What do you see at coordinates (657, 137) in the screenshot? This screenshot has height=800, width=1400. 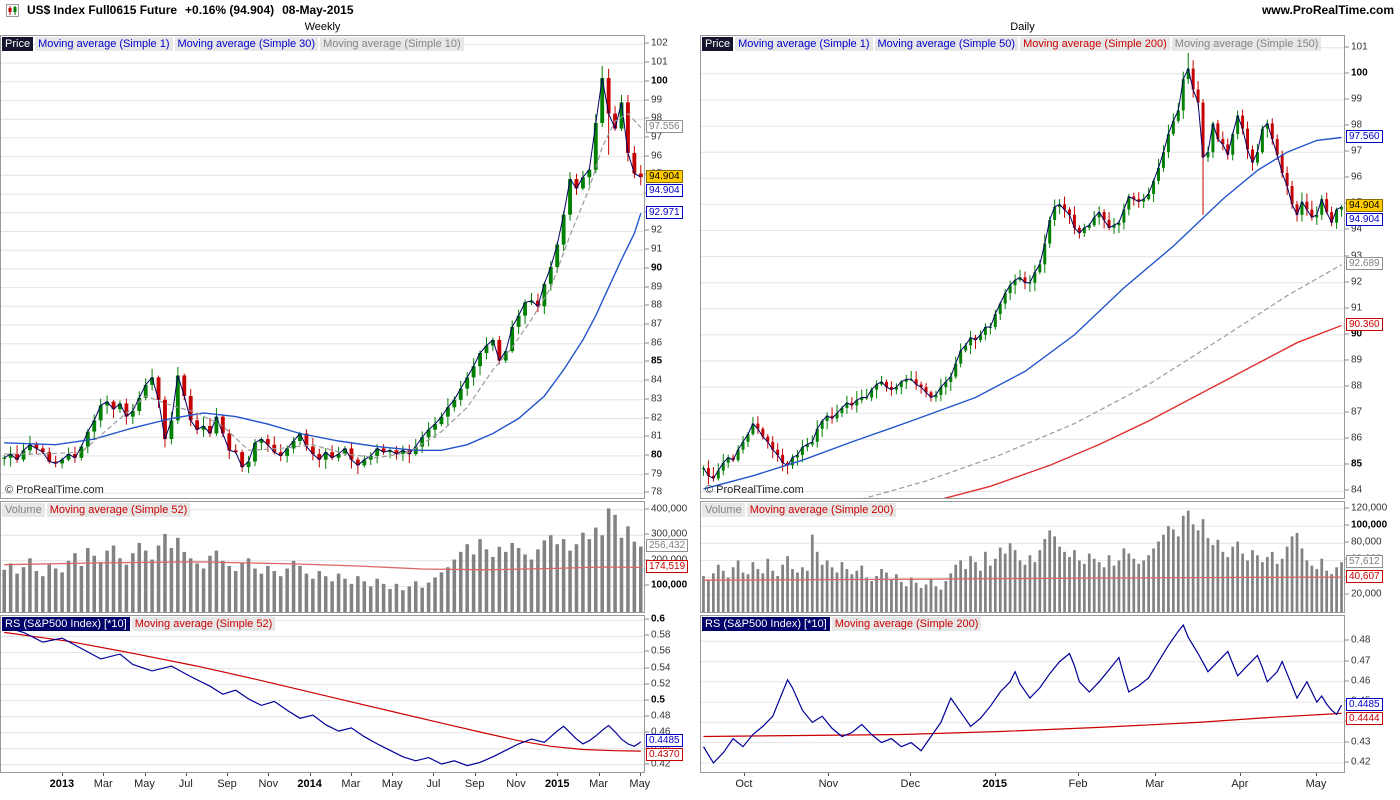 I see `y-tick-label: 97` at bounding box center [657, 137].